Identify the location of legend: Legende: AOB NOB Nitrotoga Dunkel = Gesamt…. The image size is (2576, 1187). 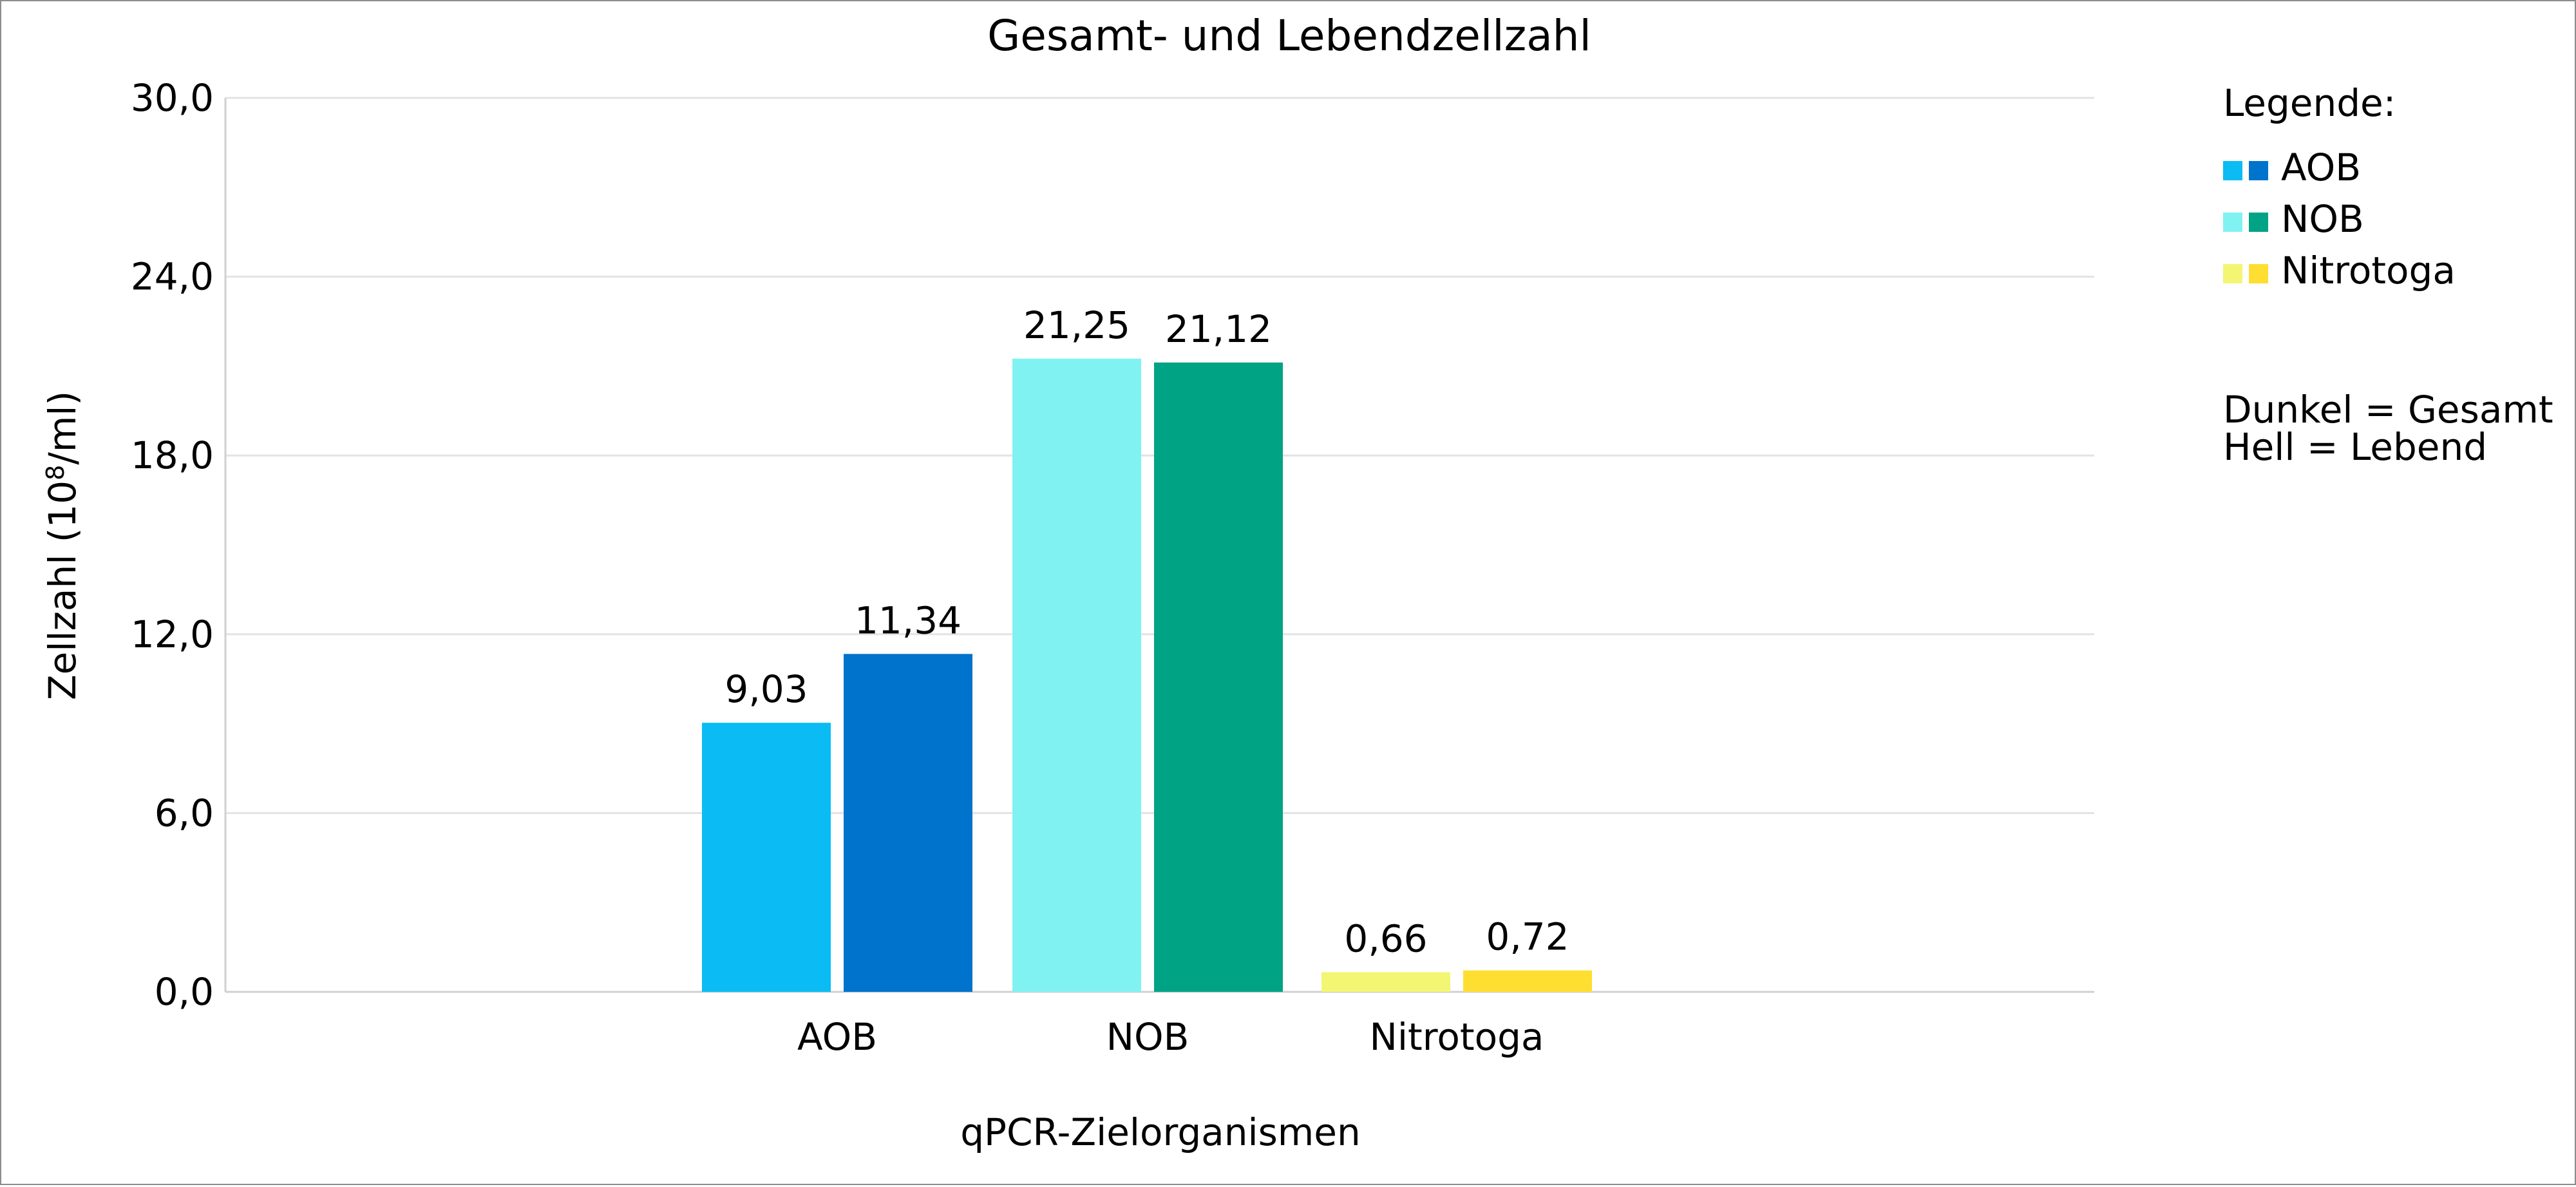
(2388, 275).